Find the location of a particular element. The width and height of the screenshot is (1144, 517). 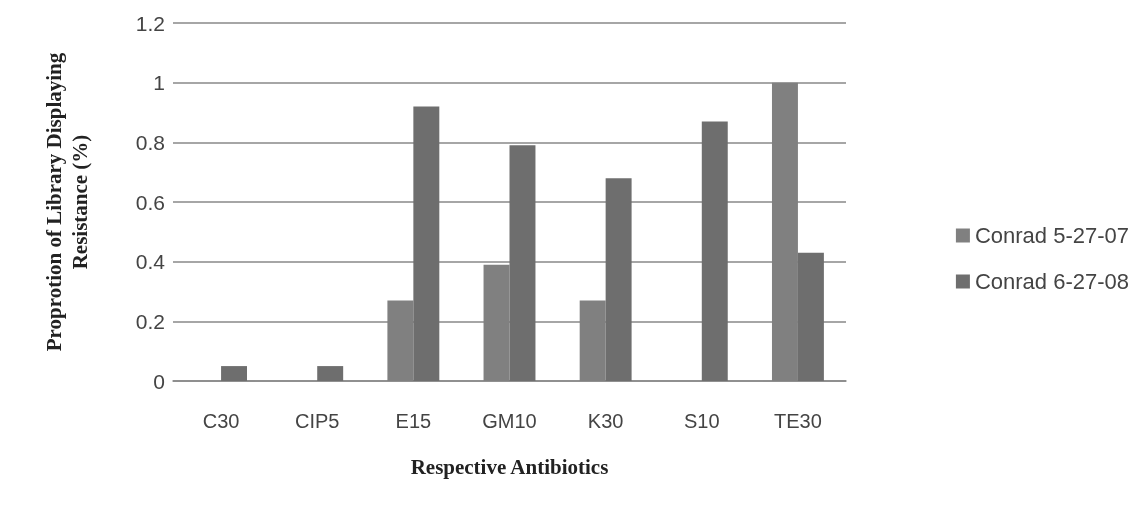

y-tick-label: 0.6 is located at coordinates (150, 202).